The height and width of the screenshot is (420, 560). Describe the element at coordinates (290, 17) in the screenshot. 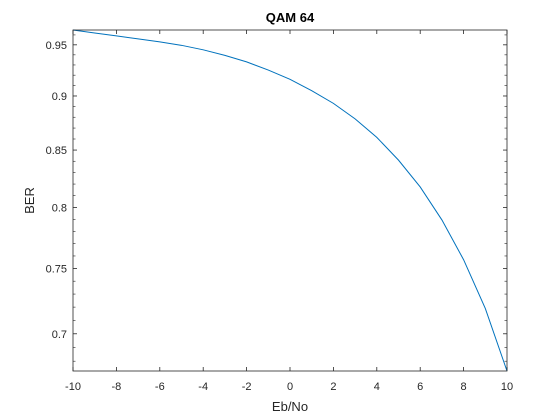

I see `chart-title: QAM 64` at that location.